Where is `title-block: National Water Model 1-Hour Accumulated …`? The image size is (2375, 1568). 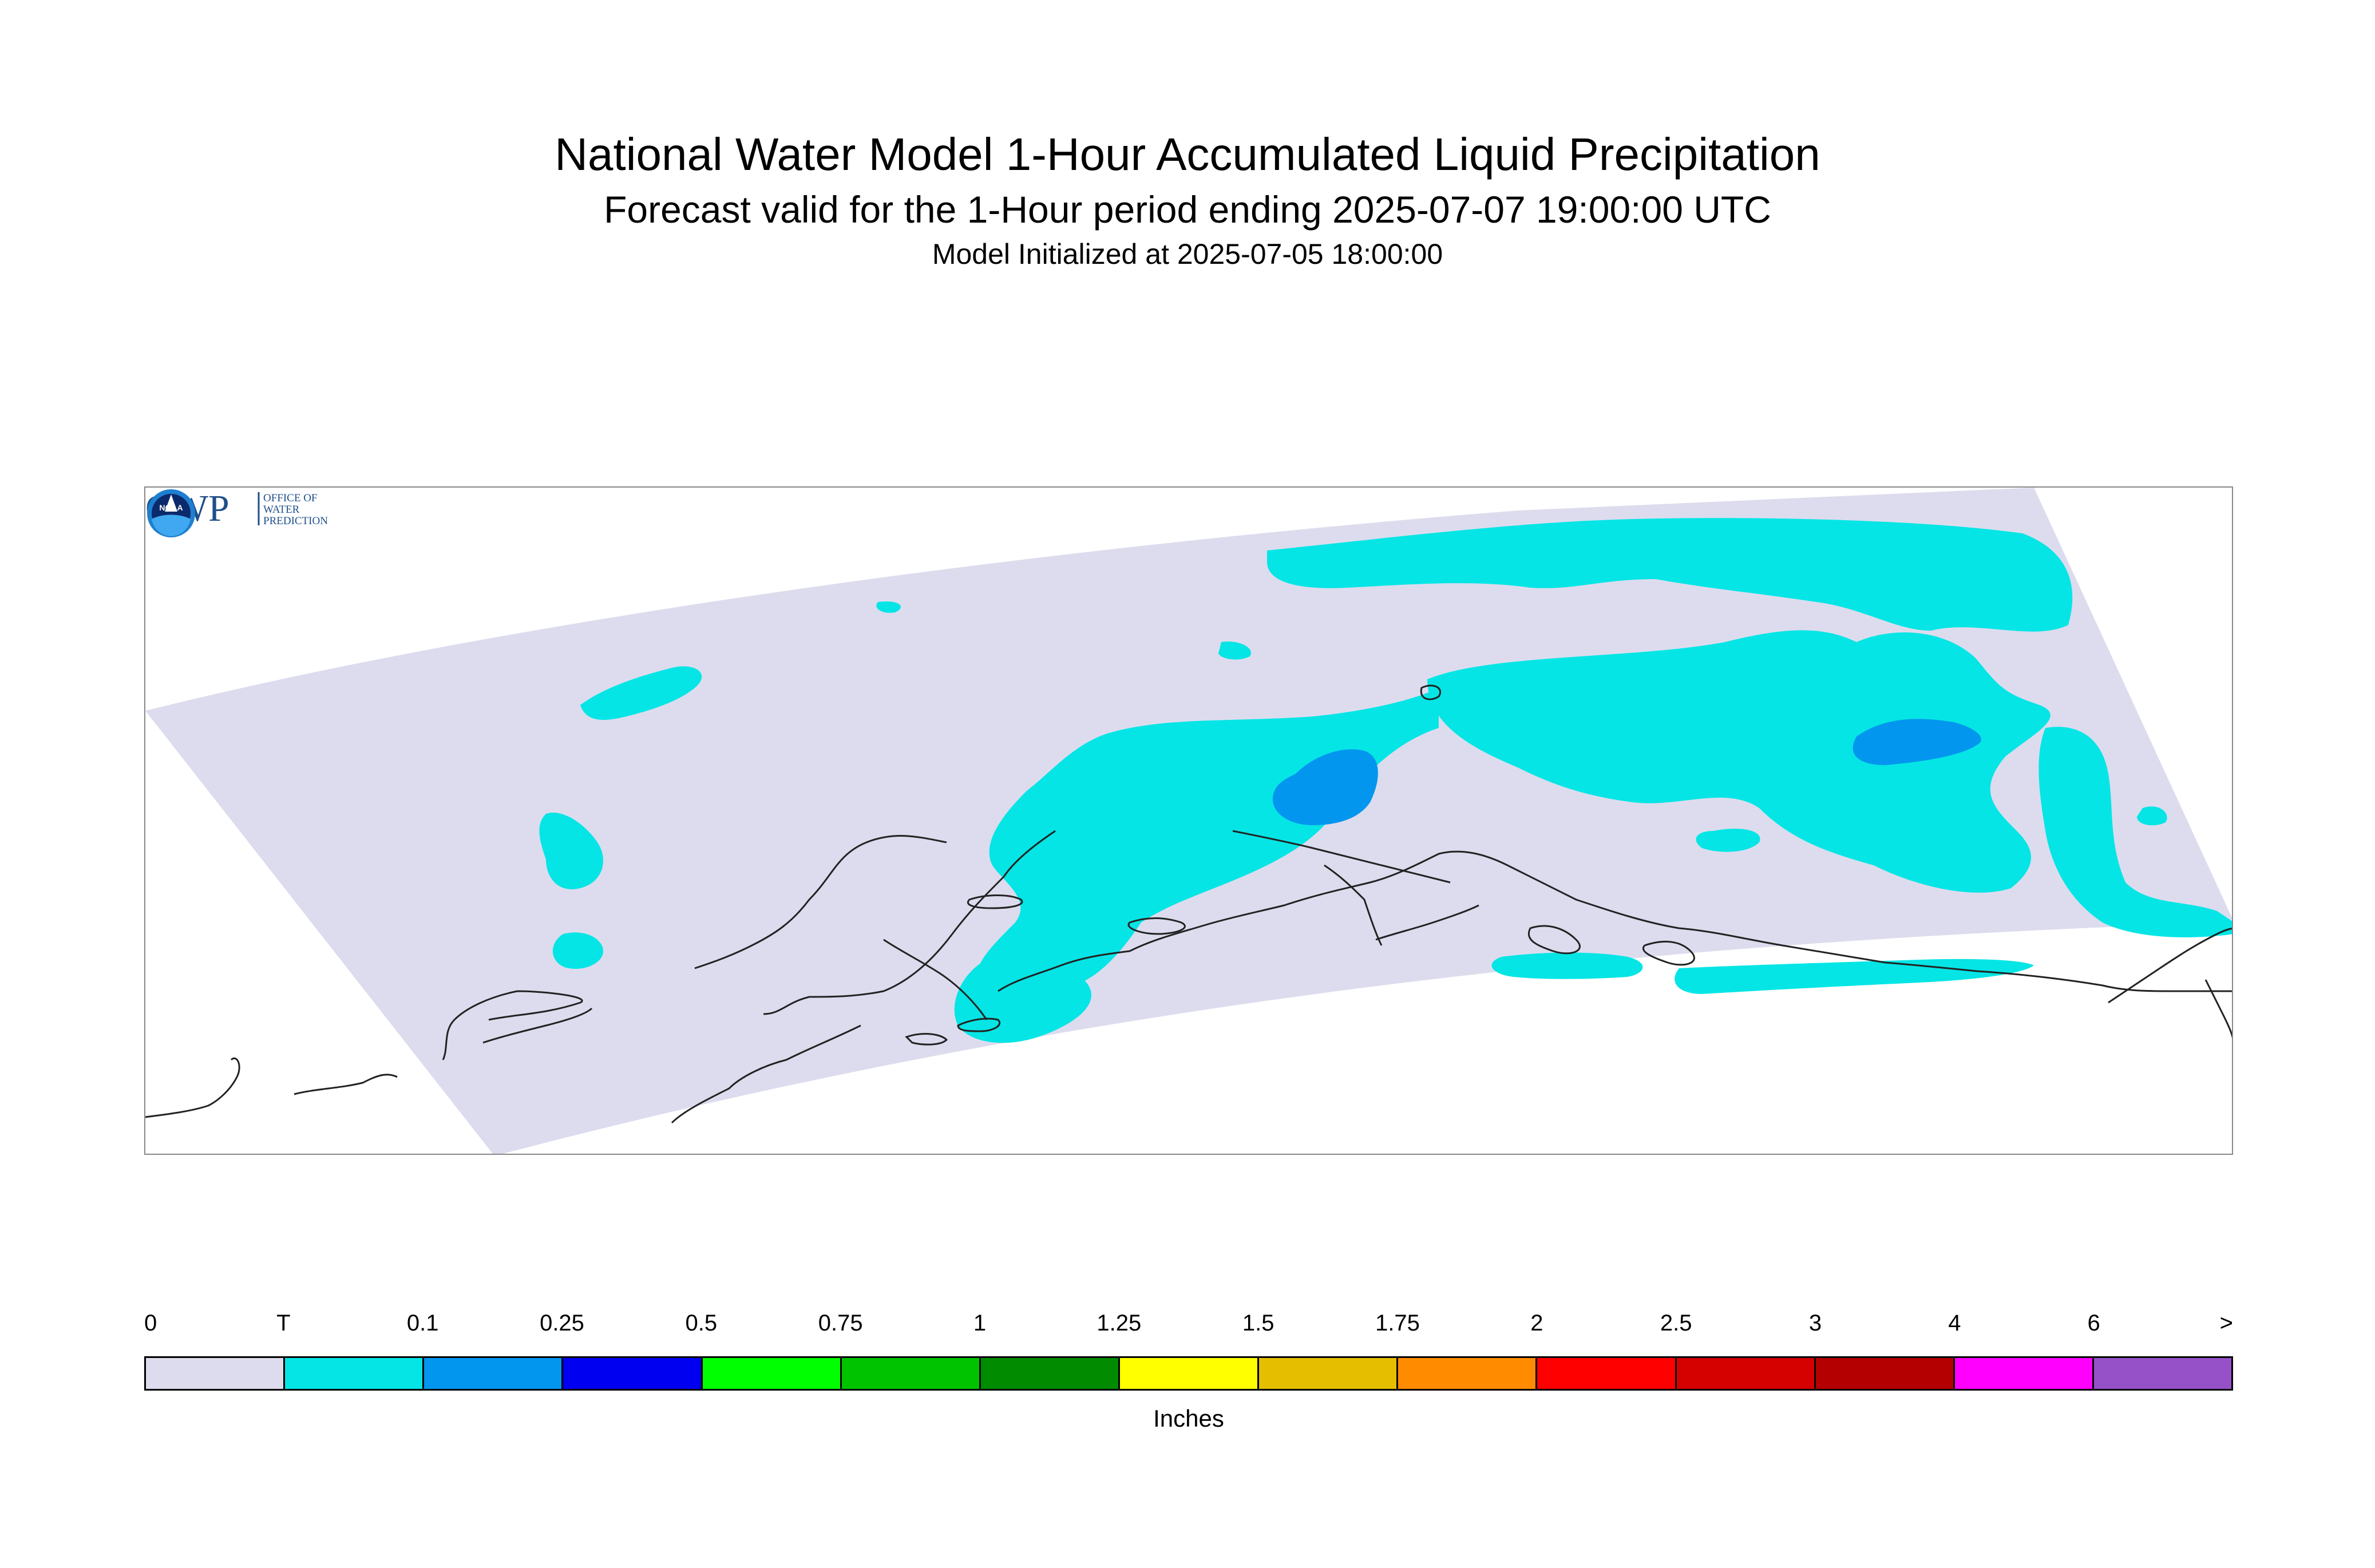
title-block: National Water Model 1-Hour Accumulated … is located at coordinates (1187, 199).